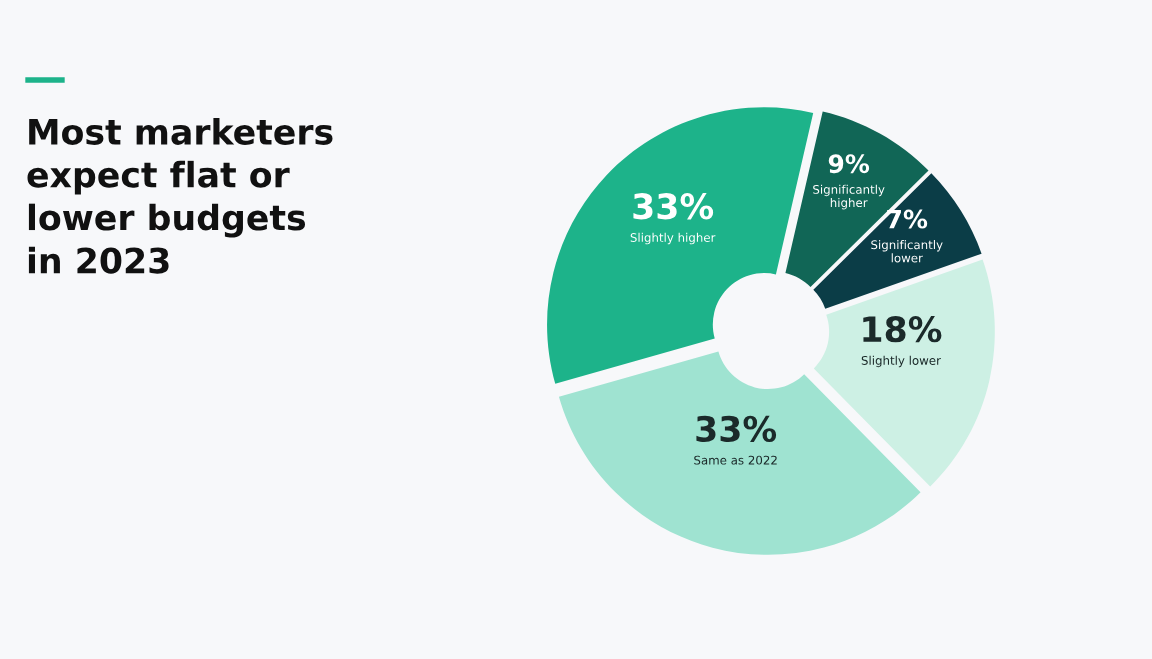  I want to click on data-label: 9%, so click(849, 164).